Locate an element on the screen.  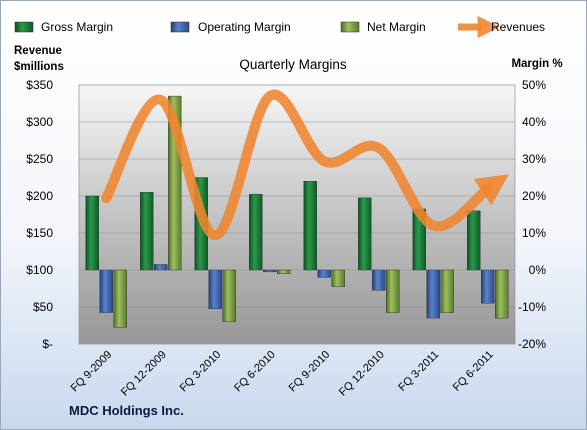
legend-label-revenues: Revenues is located at coordinates (518, 27).